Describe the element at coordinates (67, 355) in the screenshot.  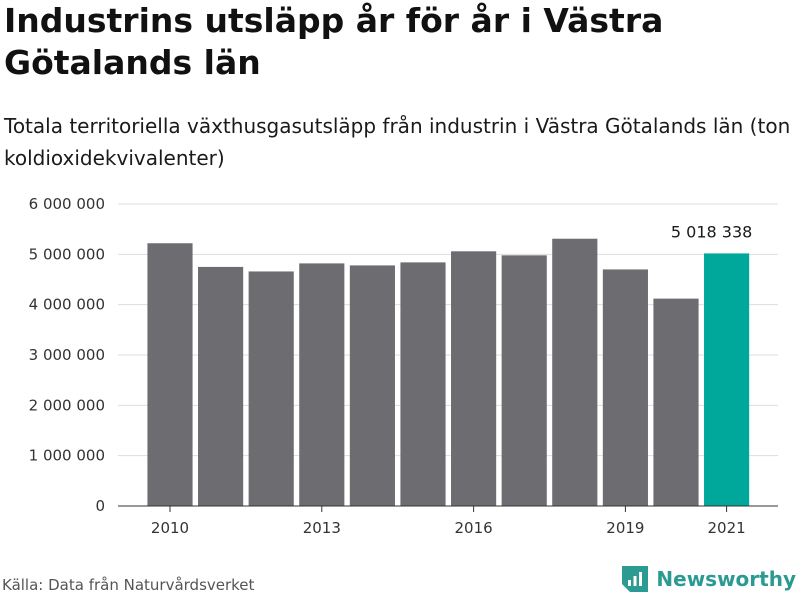
I see `y-tick-label: 3 000 000` at that location.